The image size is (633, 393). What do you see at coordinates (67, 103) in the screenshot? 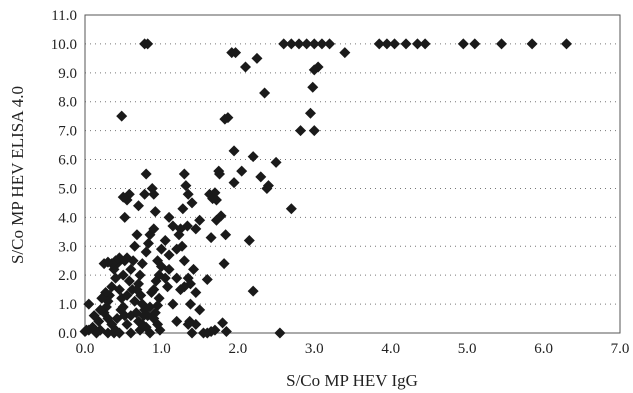
I see `y-tick-label: 8.0` at bounding box center [67, 103].